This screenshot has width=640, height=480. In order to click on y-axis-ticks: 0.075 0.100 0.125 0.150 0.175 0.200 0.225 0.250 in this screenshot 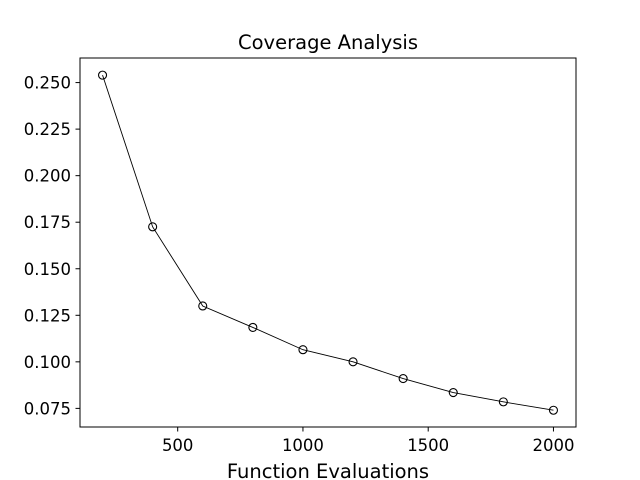, I will do `click(52, 246)`.